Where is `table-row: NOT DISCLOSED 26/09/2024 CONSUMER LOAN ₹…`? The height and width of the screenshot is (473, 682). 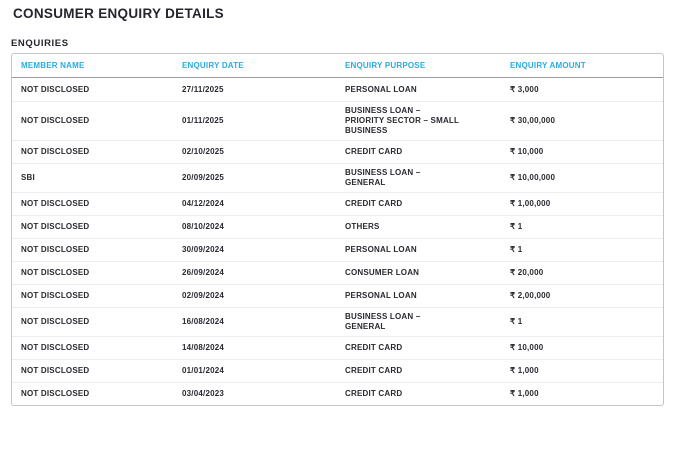 table-row: NOT DISCLOSED 26/09/2024 CONSUMER LOAN ₹… is located at coordinates (337, 272).